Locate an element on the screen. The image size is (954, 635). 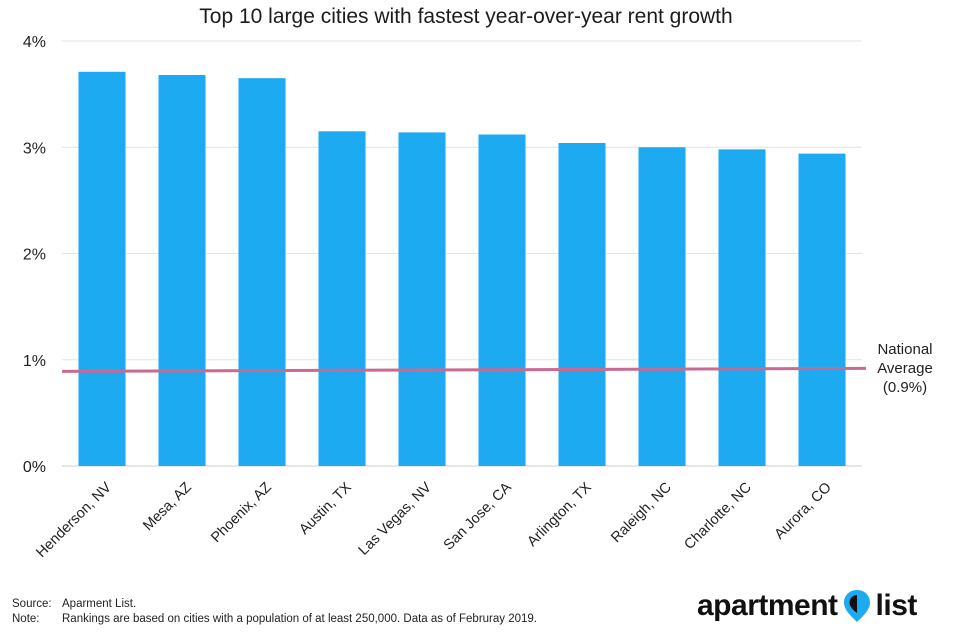
reference-line-label: Average is located at coordinates (905, 368).